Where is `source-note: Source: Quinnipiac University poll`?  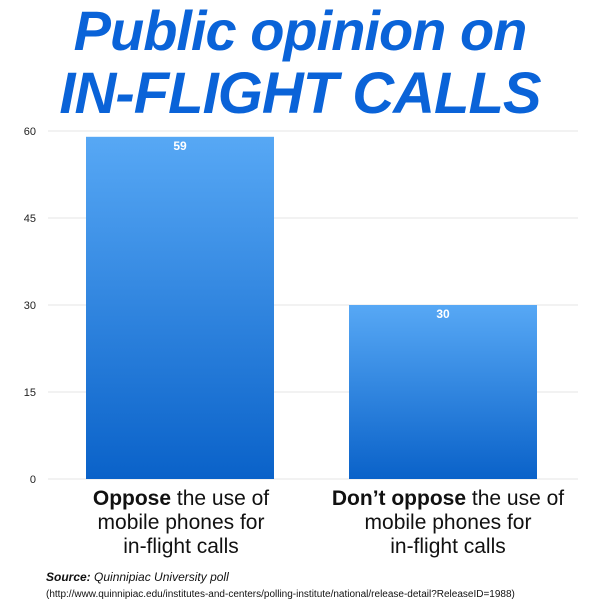
source-note: Source: Quinnipiac University poll is located at coordinates (137, 577).